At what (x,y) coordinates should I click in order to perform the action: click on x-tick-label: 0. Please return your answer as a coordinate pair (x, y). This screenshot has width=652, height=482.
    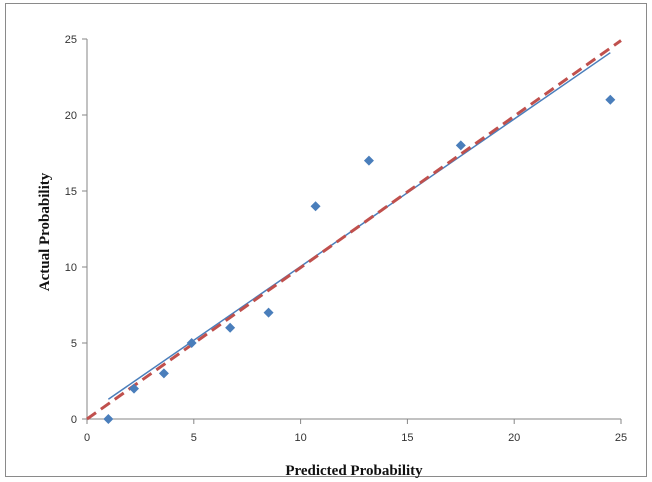
    Looking at the image, I should click on (87, 438).